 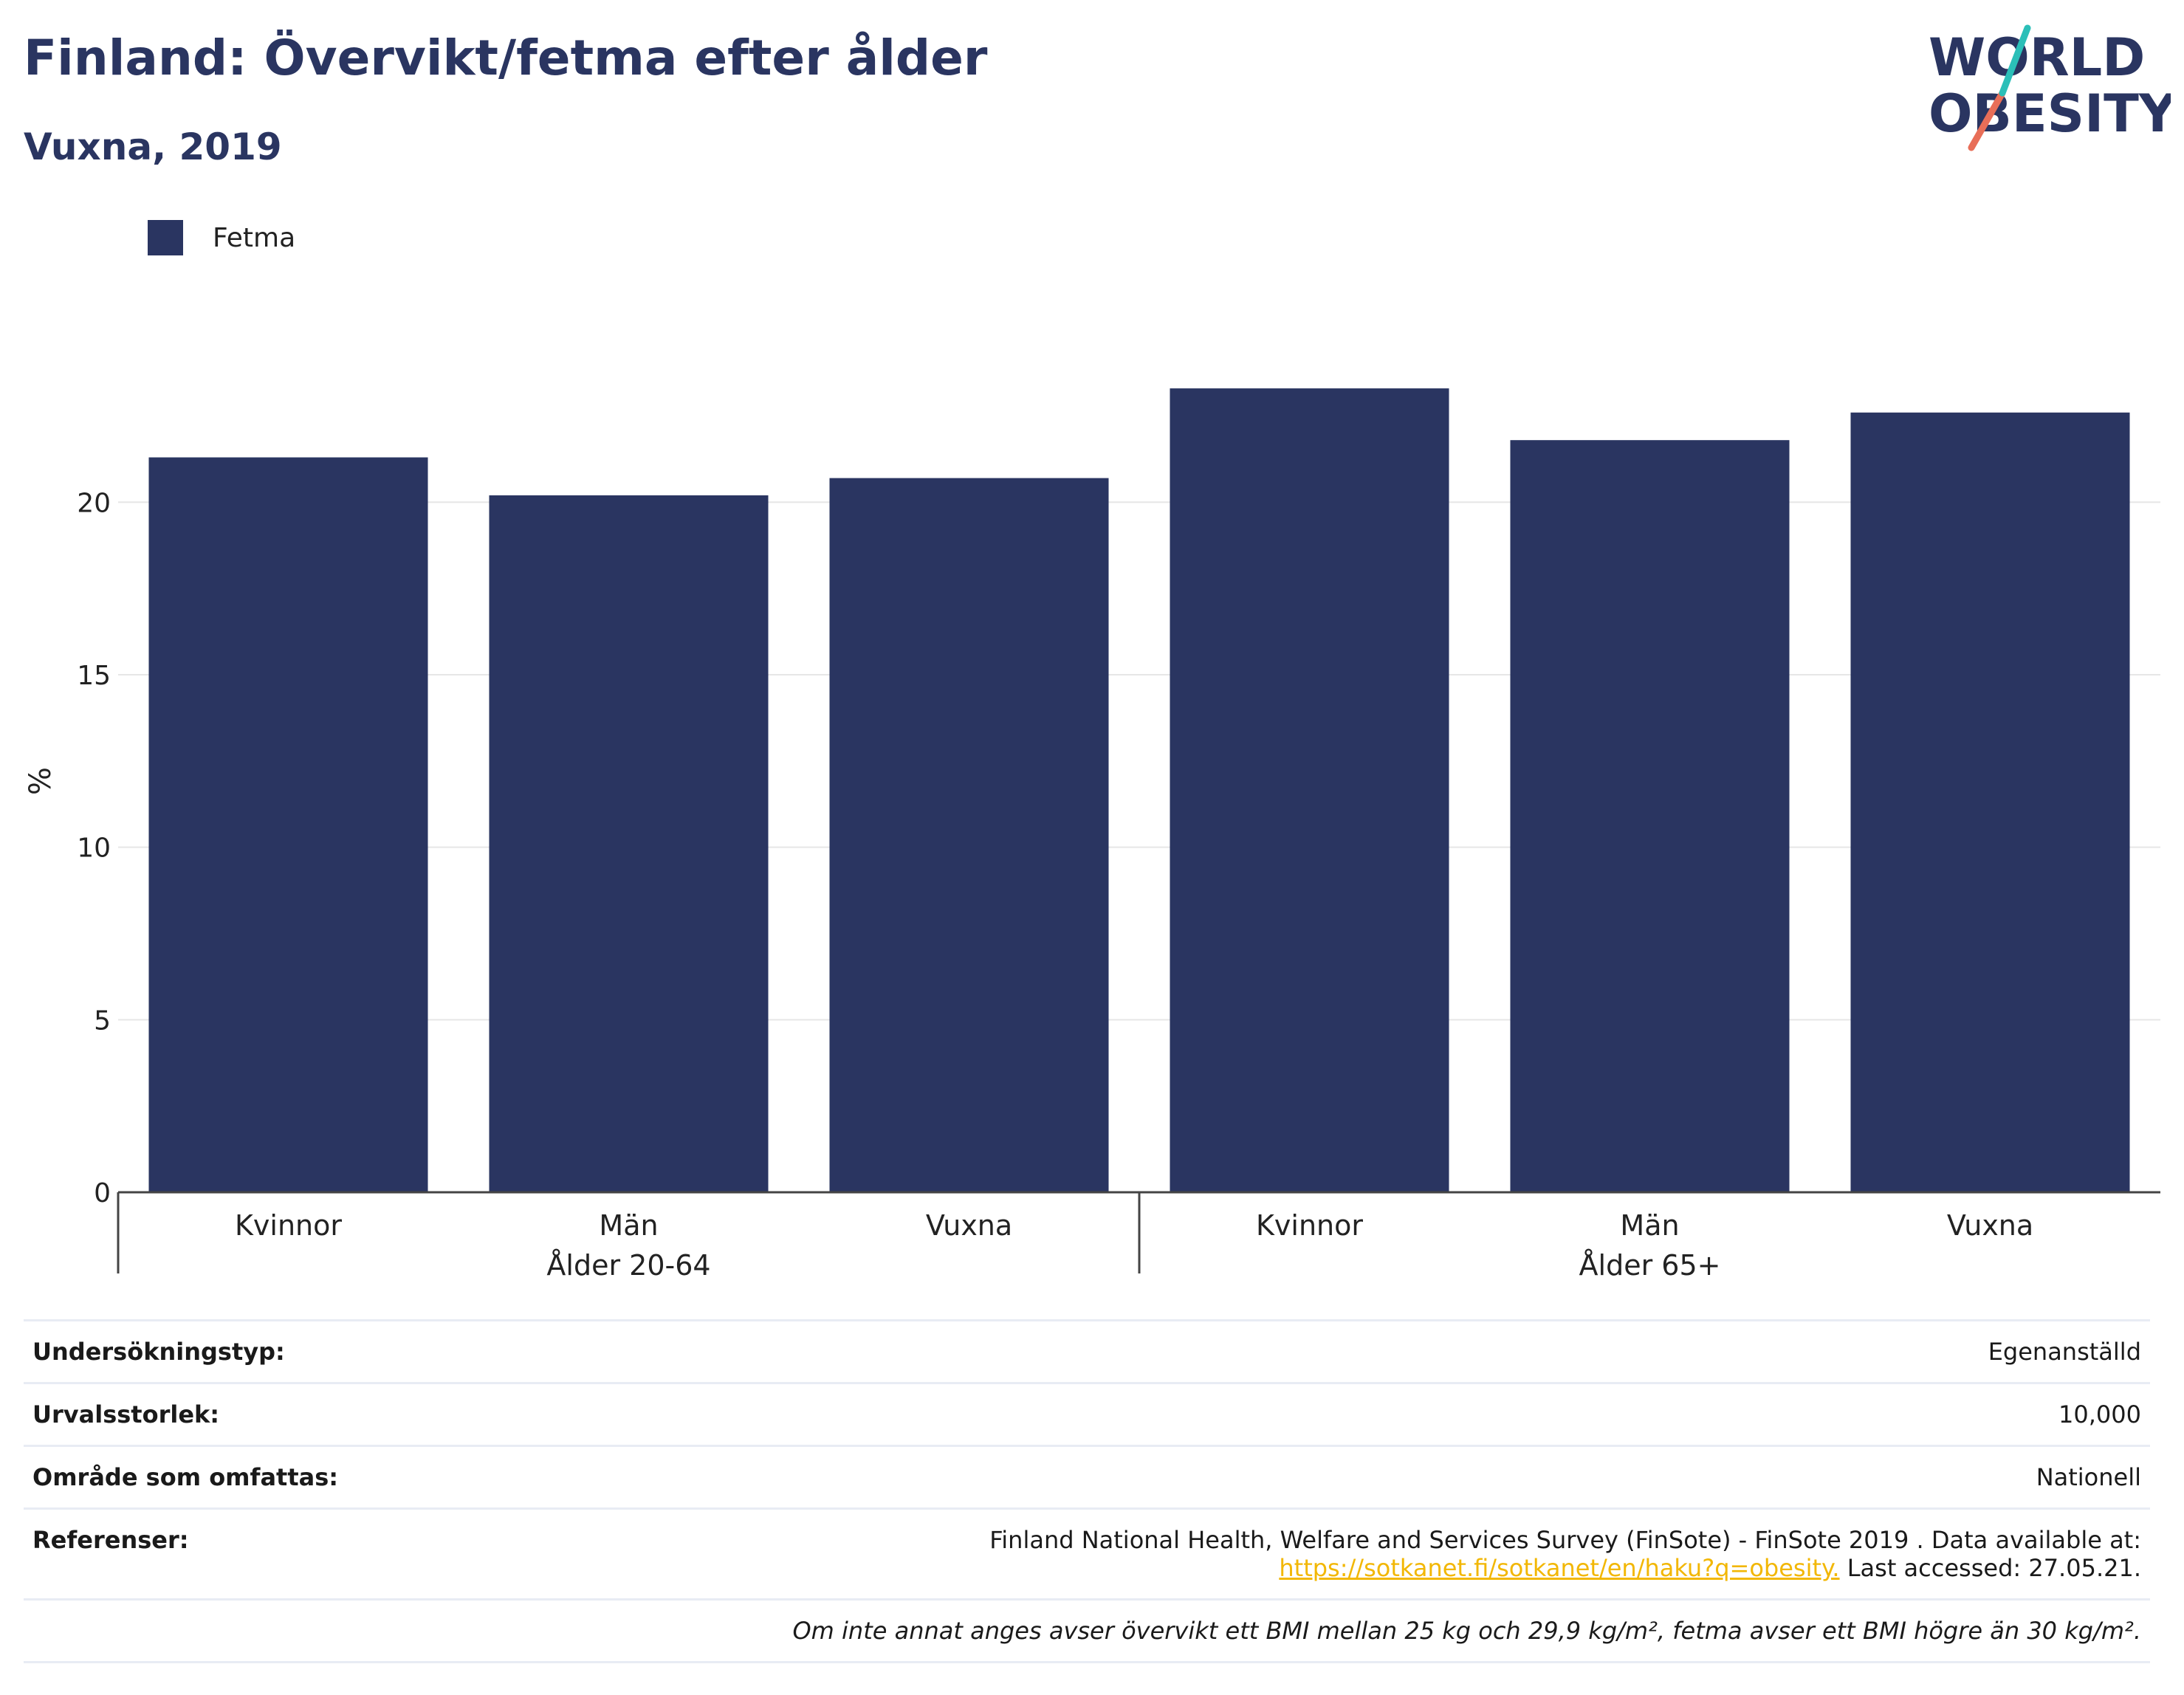 What do you see at coordinates (1987, 120) in the screenshot?
I see `logo-slash-coral` at bounding box center [1987, 120].